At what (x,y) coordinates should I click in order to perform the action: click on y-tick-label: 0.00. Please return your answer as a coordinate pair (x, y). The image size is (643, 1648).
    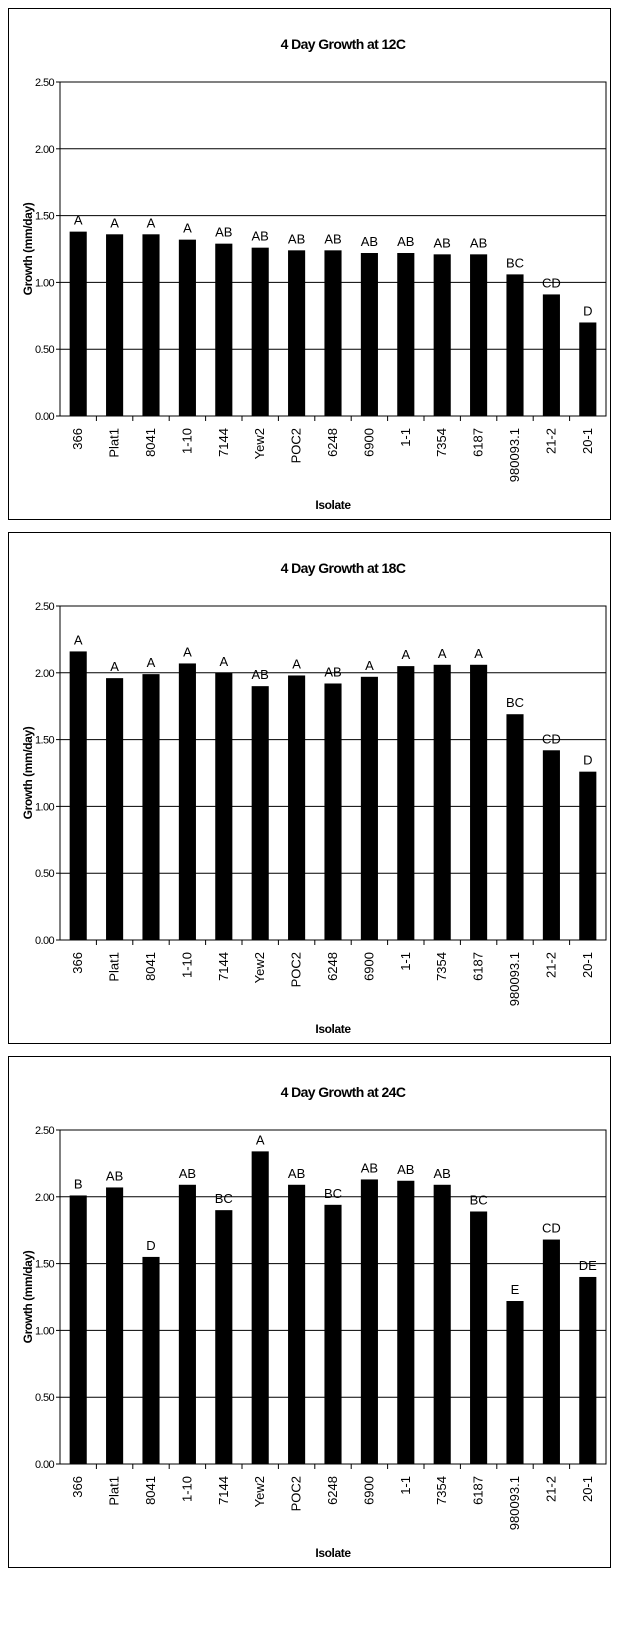
    Looking at the image, I should click on (44, 1465).